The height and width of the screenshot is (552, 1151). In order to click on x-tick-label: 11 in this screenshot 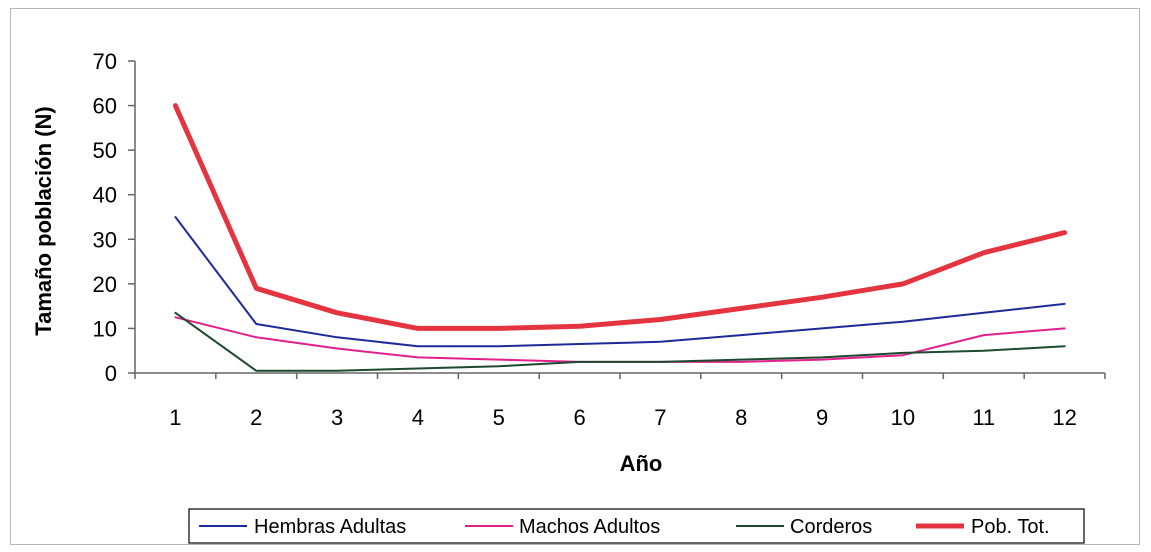, I will do `click(983, 417)`.